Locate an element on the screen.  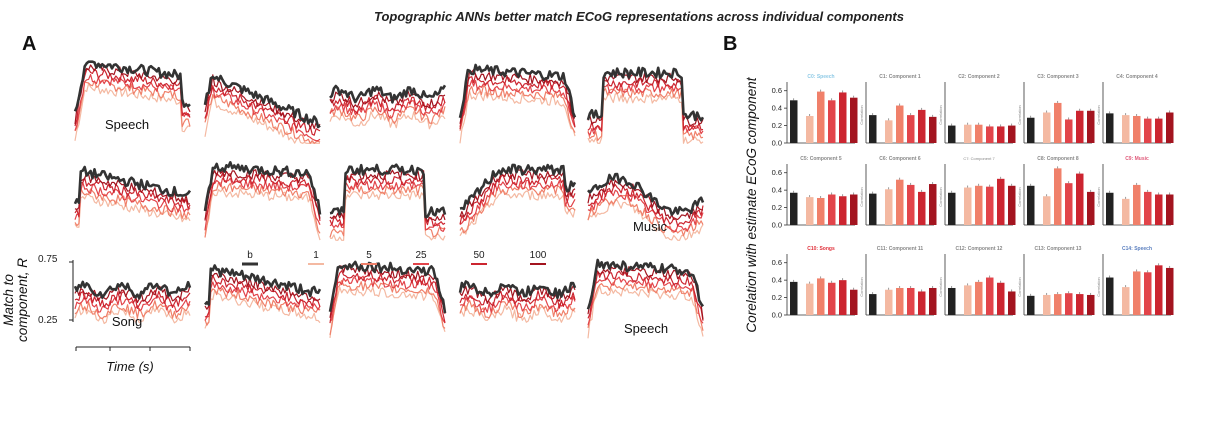
bar-subplot-title: C10: Songs is located at coordinates (821, 249).